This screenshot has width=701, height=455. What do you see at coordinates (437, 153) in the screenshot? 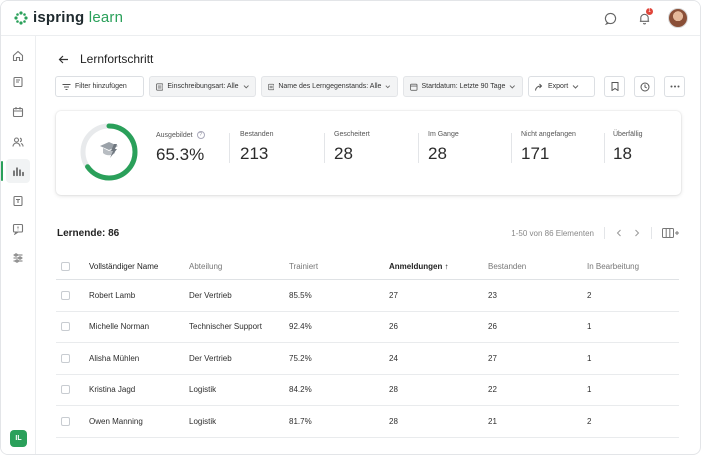
I see `stat-in-progress-value: 28` at bounding box center [437, 153].